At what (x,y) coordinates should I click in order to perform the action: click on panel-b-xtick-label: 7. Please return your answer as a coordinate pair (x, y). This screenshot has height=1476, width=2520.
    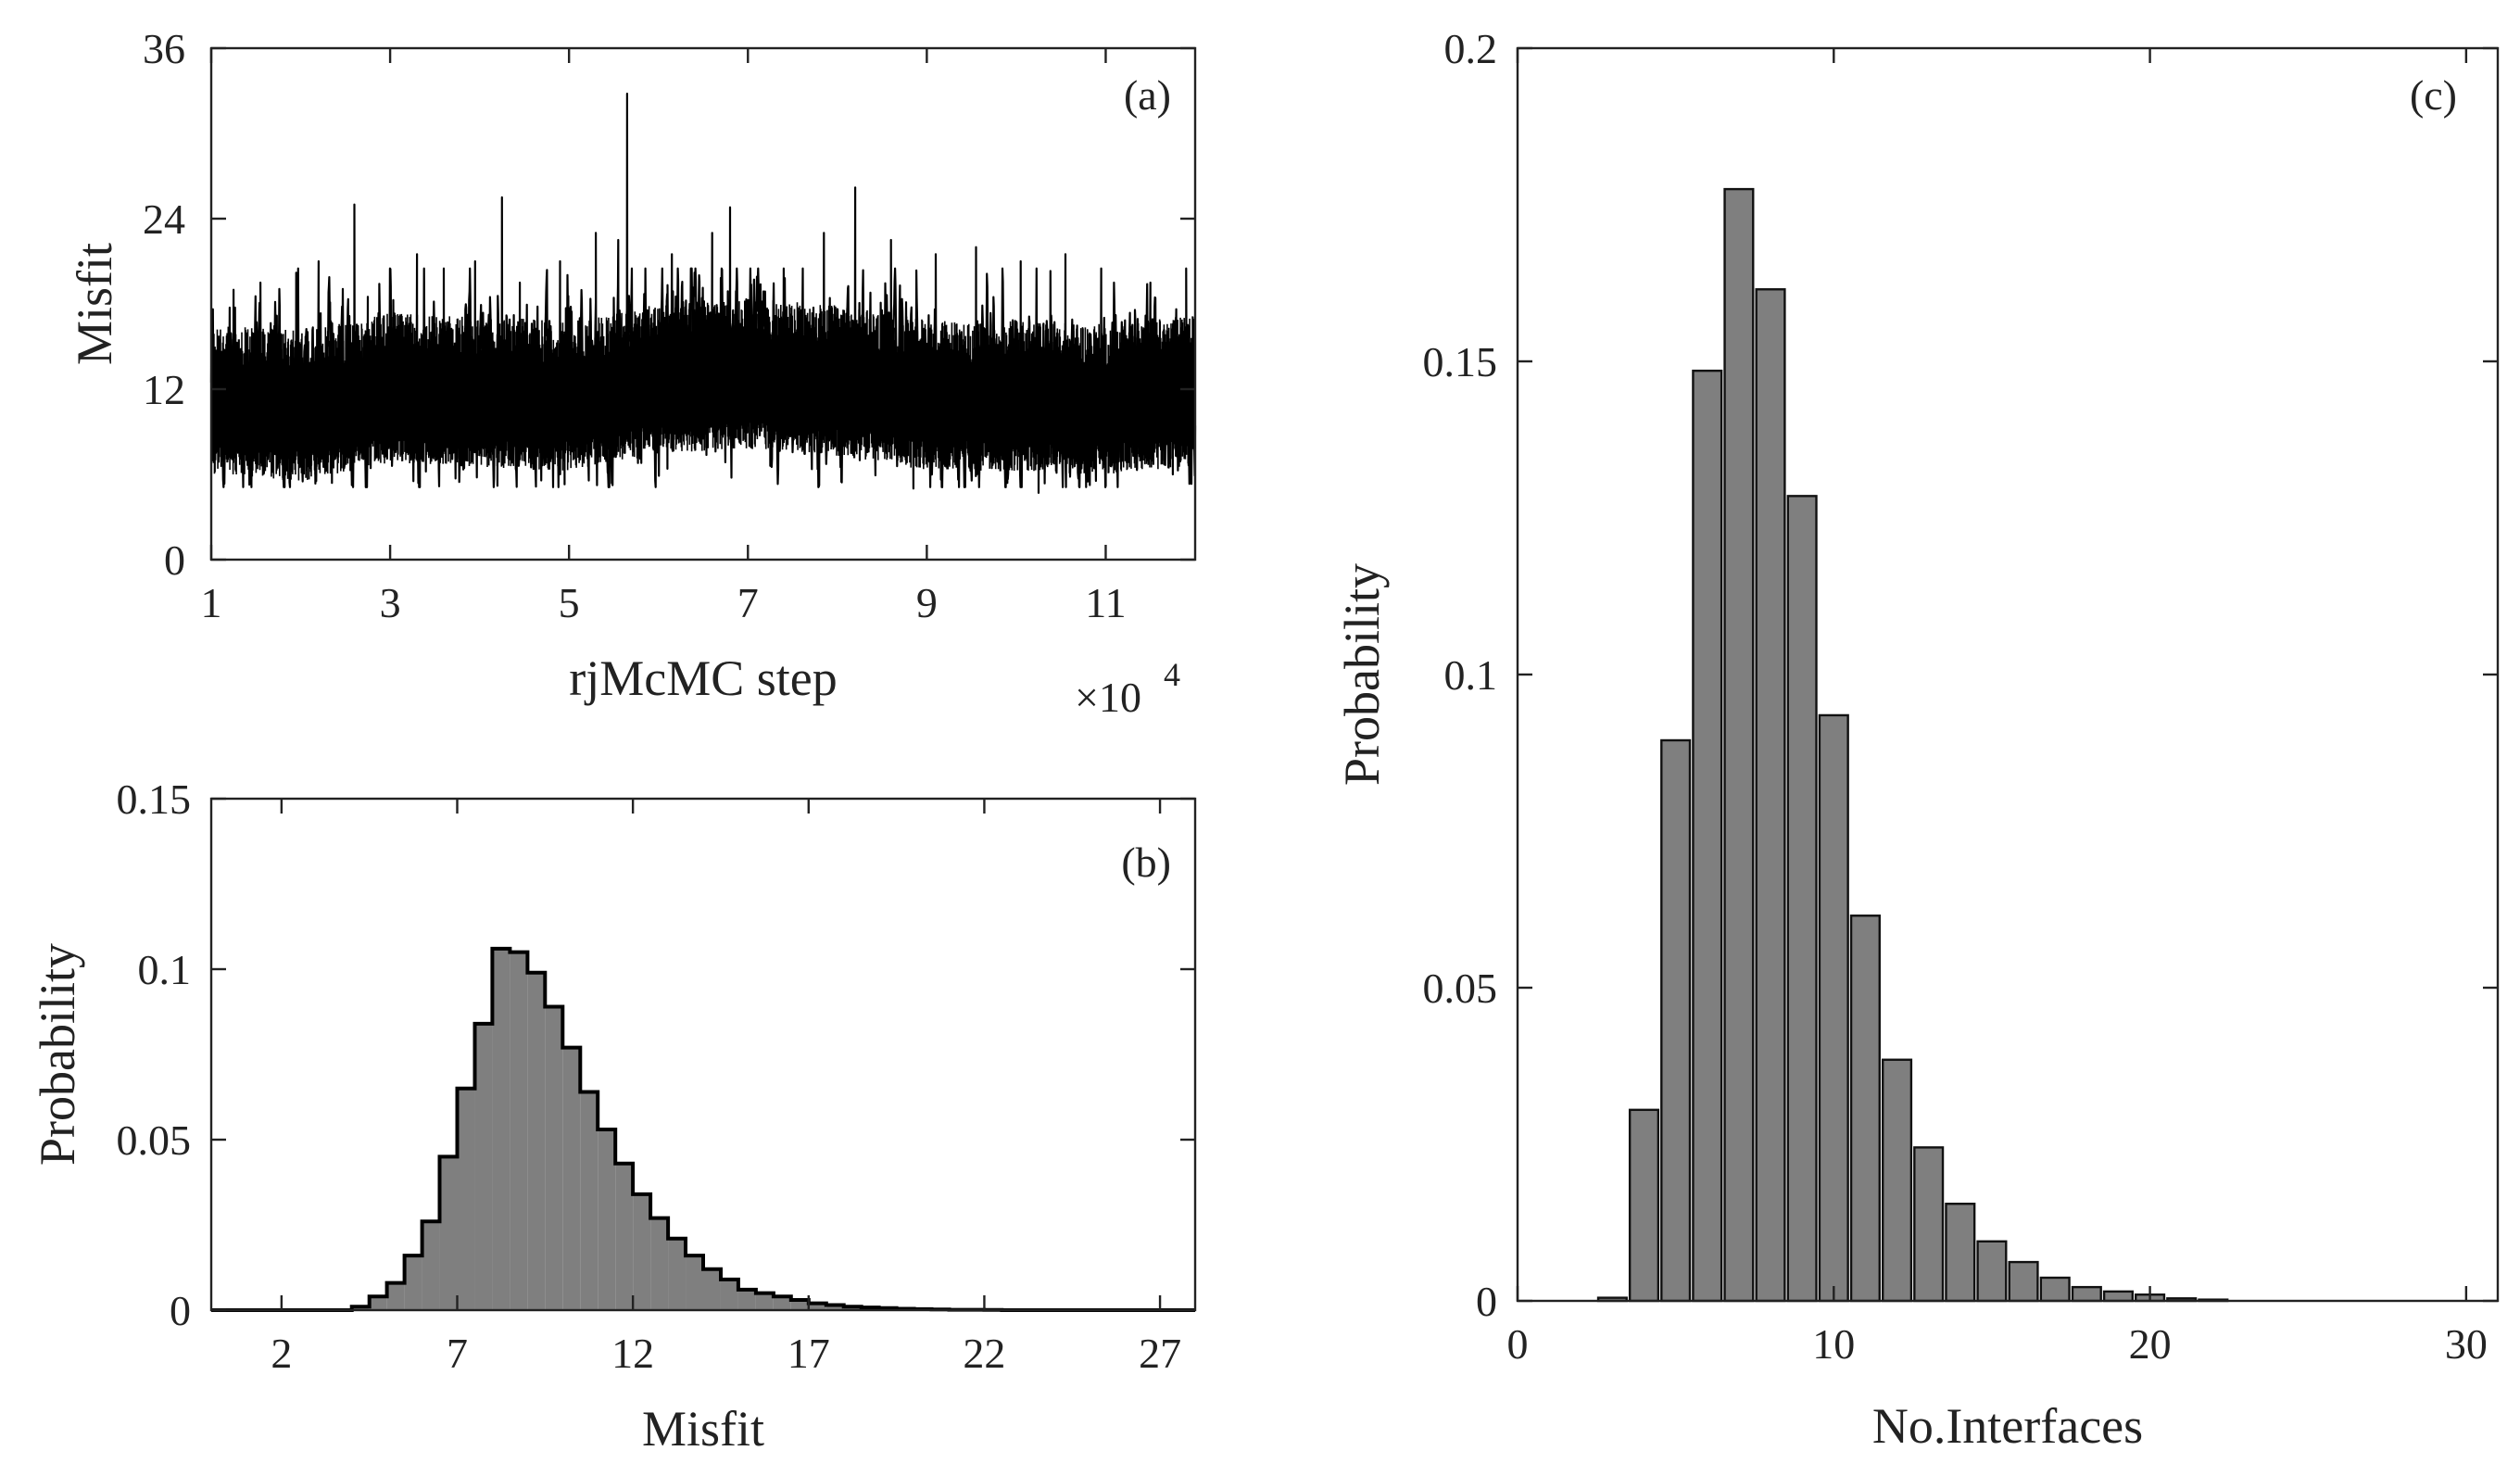
    Looking at the image, I should click on (457, 1353).